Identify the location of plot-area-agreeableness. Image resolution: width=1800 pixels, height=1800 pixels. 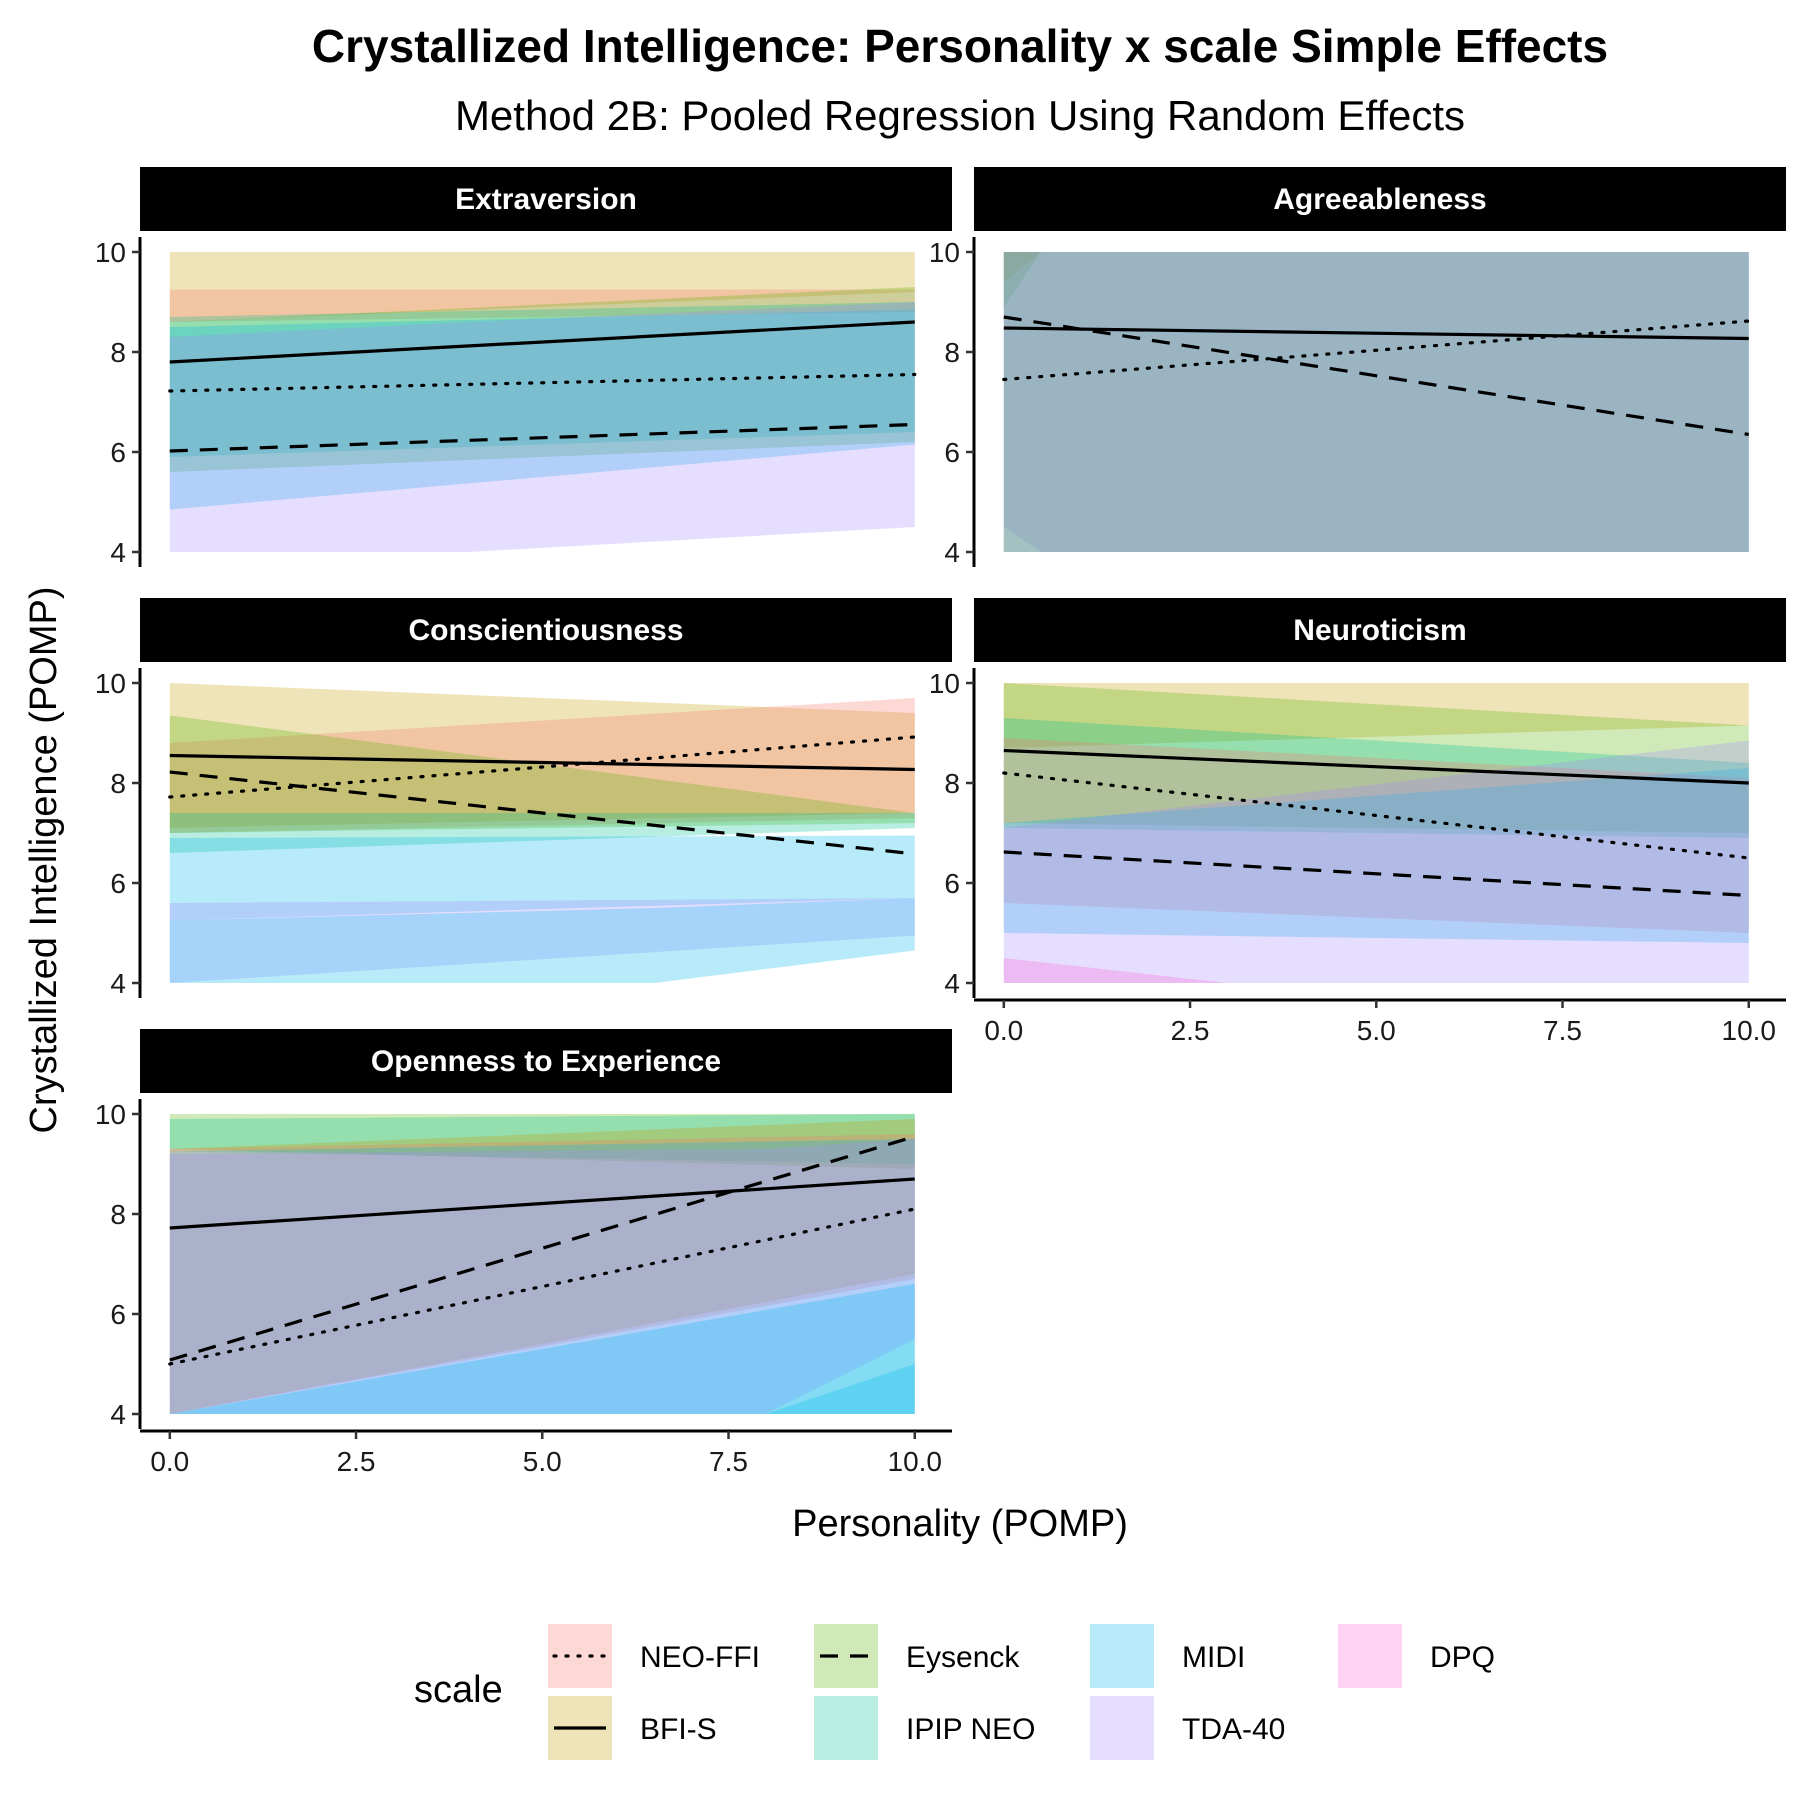
(1376, 402).